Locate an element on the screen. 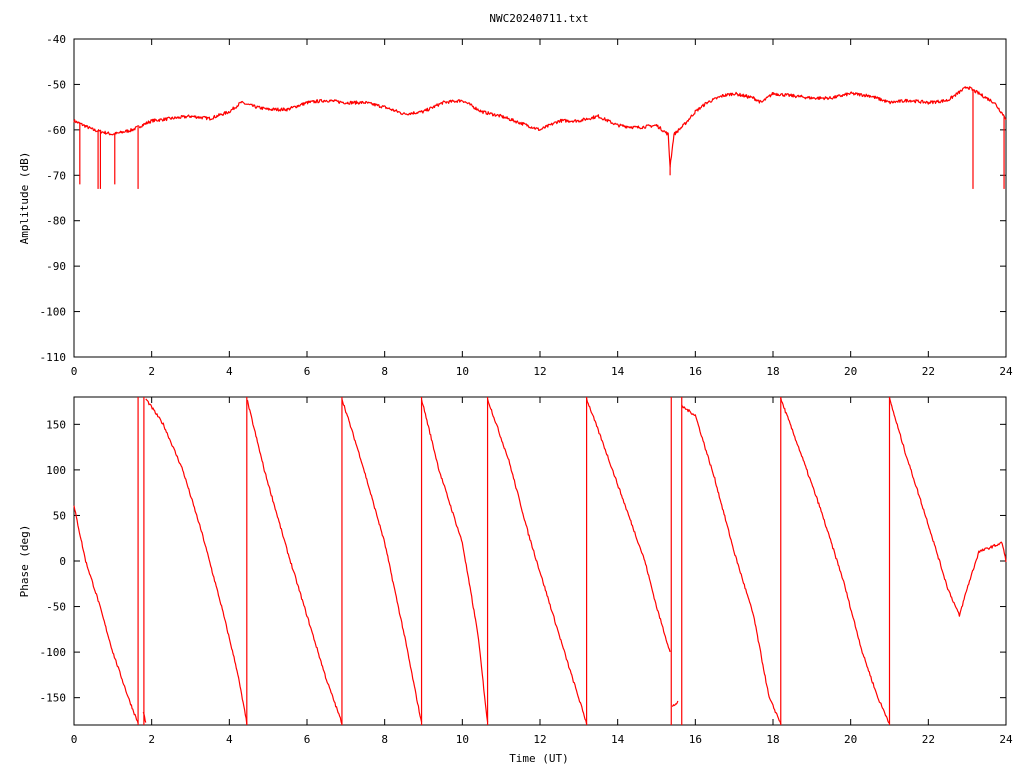 This screenshot has height=768, width=1024. phase-y-tick-label: 0 is located at coordinates (62, 561).